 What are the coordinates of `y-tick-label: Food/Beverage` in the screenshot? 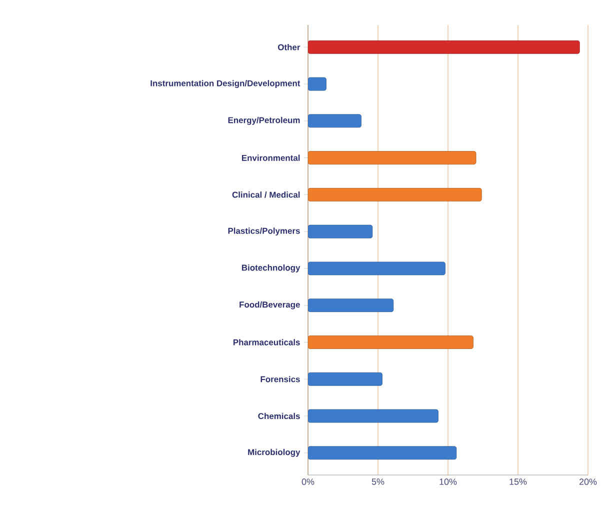 It's located at (270, 305).